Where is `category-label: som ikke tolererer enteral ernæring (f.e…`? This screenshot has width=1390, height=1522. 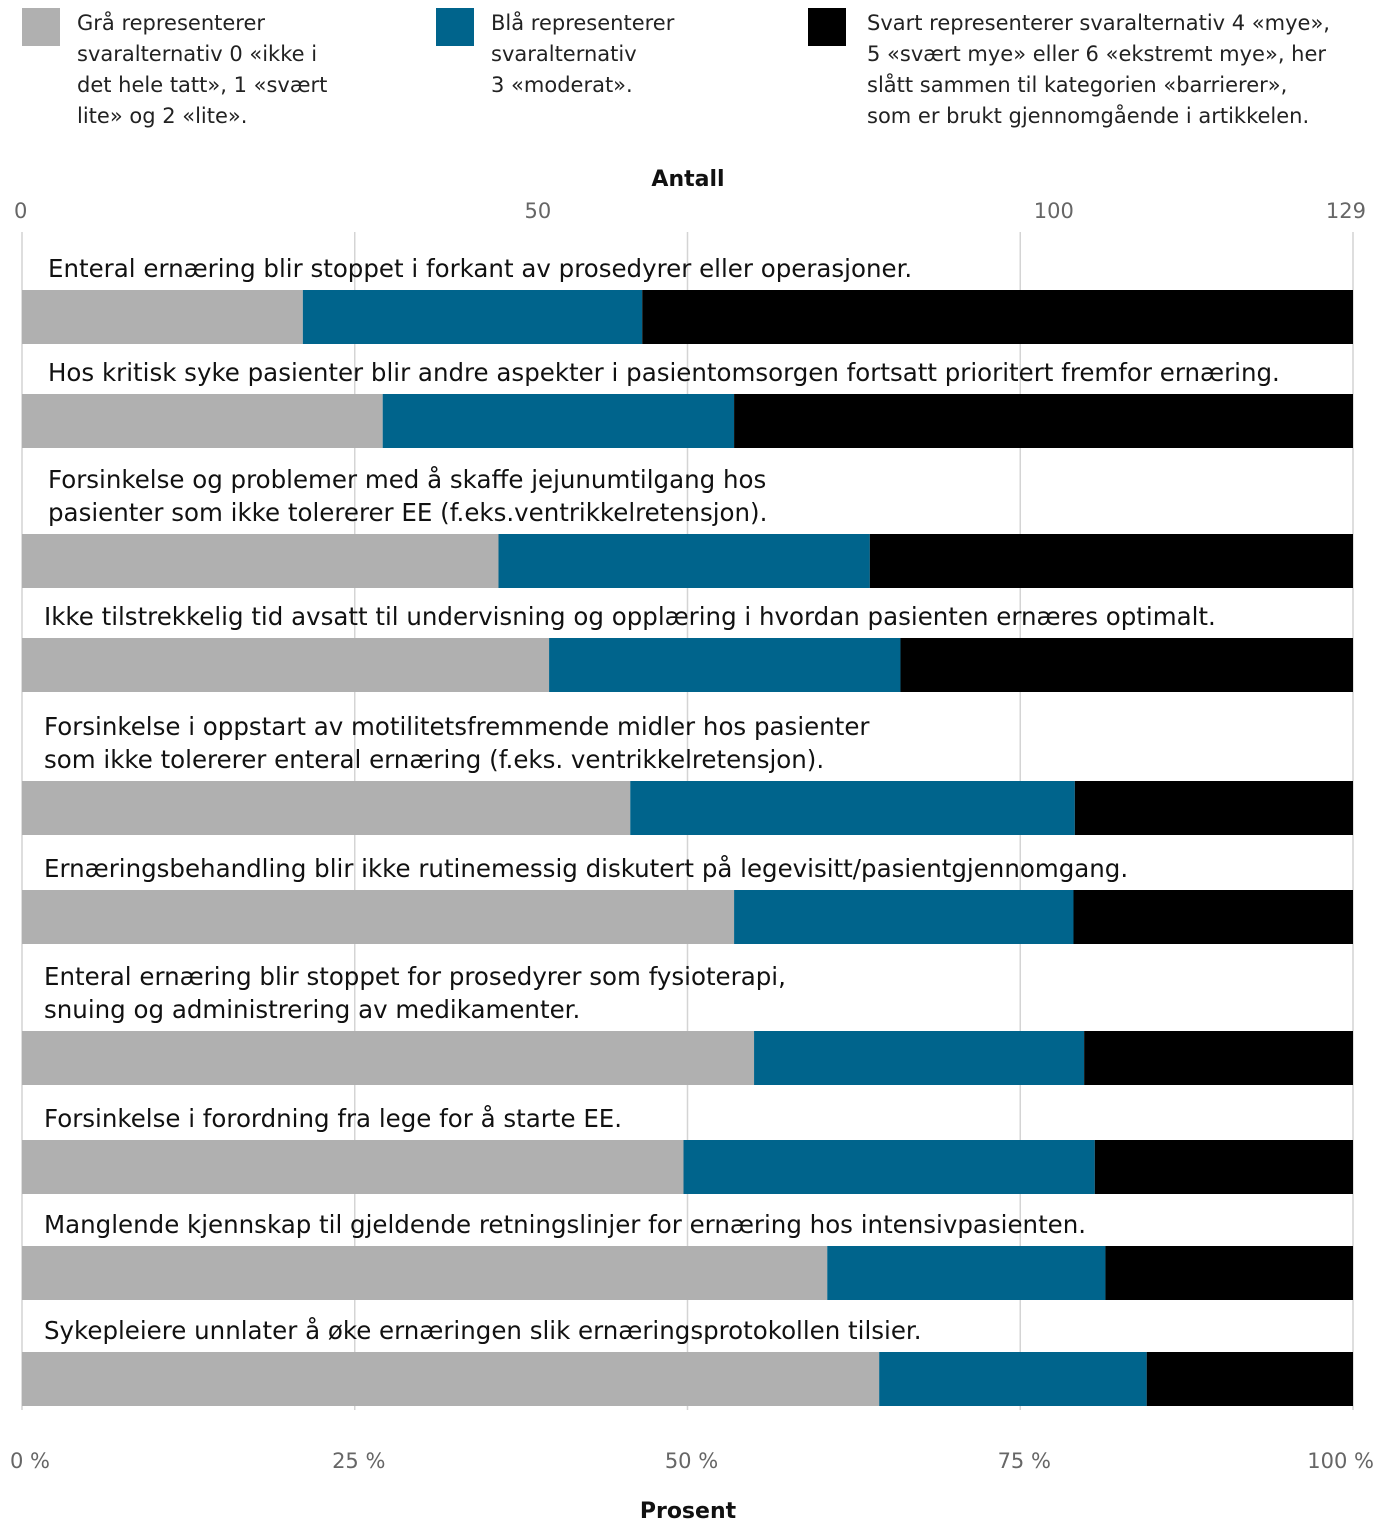
category-label: som ikke tolererer enteral ernæring (f.e… is located at coordinates (434, 759).